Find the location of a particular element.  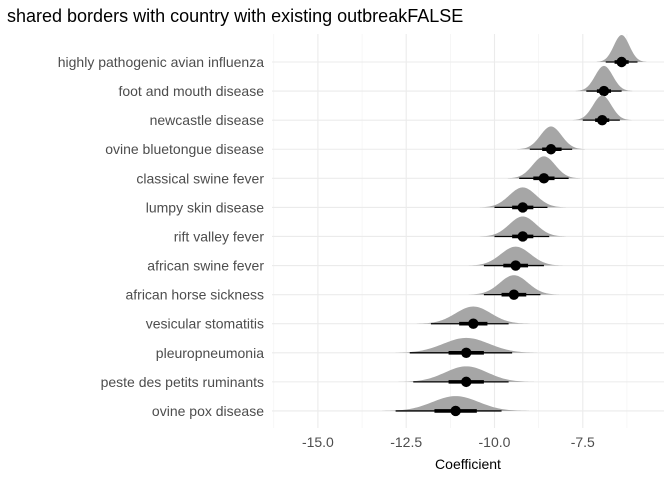

y-category-label: pleuropneumonia is located at coordinates (210, 353).